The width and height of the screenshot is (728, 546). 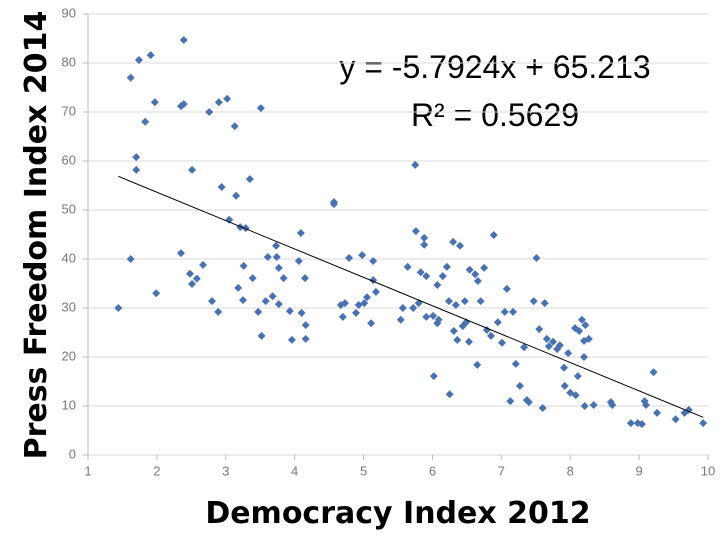 What do you see at coordinates (363, 470) in the screenshot?
I see `x-tick-label: 5` at bounding box center [363, 470].